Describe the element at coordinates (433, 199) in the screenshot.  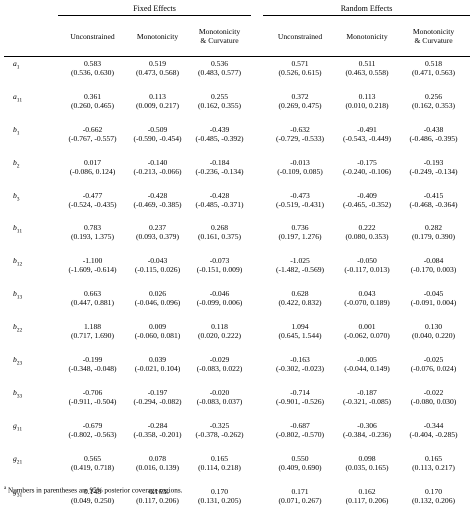
I see `random-estimate-cell: -0.415 (-0.468, -0.364)` at that location.